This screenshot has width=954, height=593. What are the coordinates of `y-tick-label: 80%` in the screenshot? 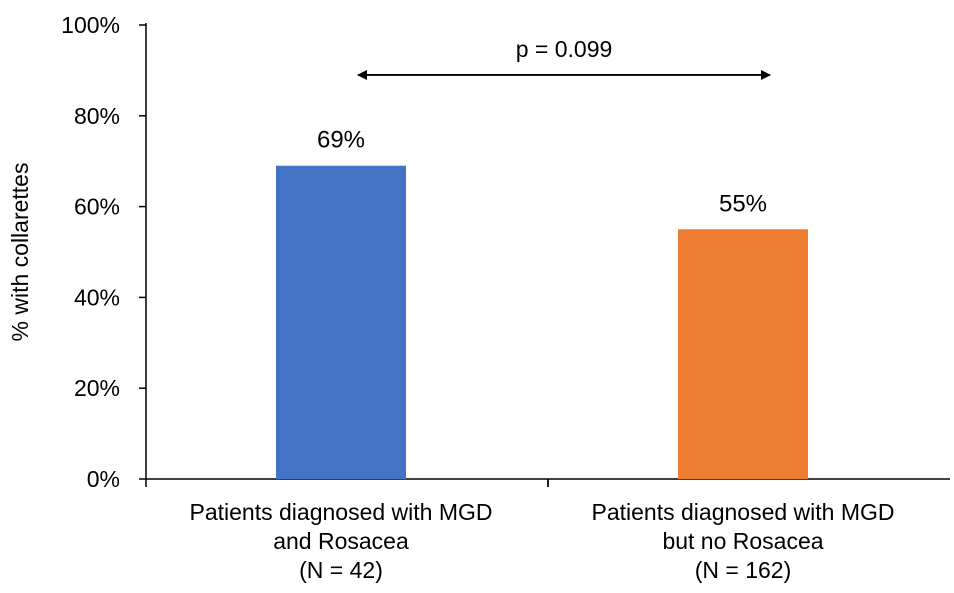 It's located at (97, 116).